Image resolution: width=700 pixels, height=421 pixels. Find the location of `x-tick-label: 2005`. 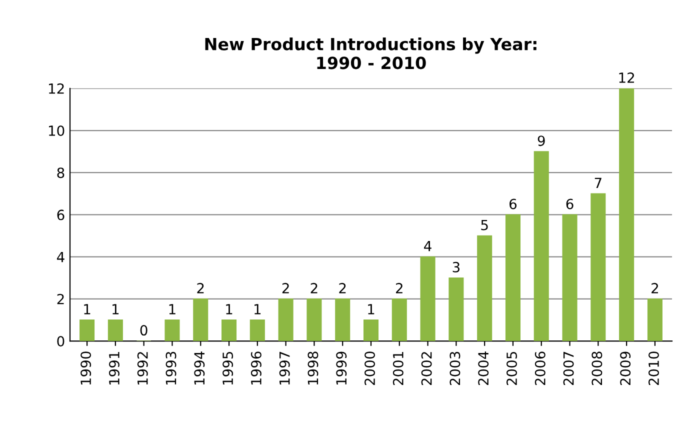

x-tick-label: 2005 is located at coordinates (512, 369).